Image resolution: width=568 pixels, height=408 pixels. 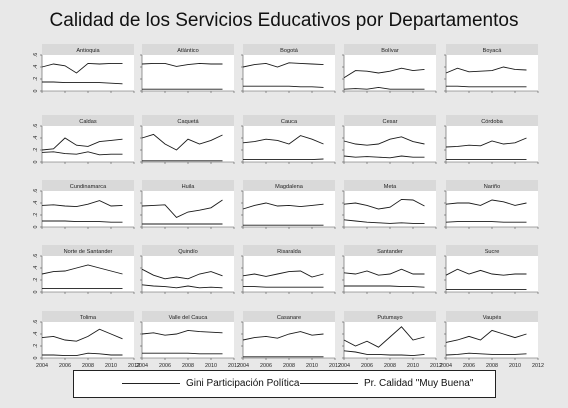 I want to click on panel-title-putumayo: Putumayo, so click(x=389, y=318).